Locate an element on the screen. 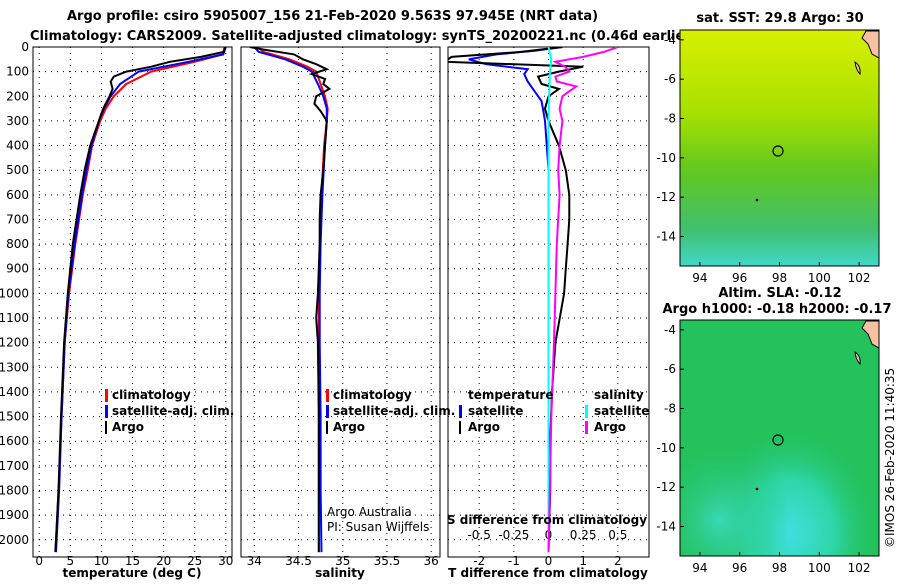 This screenshot has width=900, height=584. map-lat-tick-label: -8 is located at coordinates (670, 409).